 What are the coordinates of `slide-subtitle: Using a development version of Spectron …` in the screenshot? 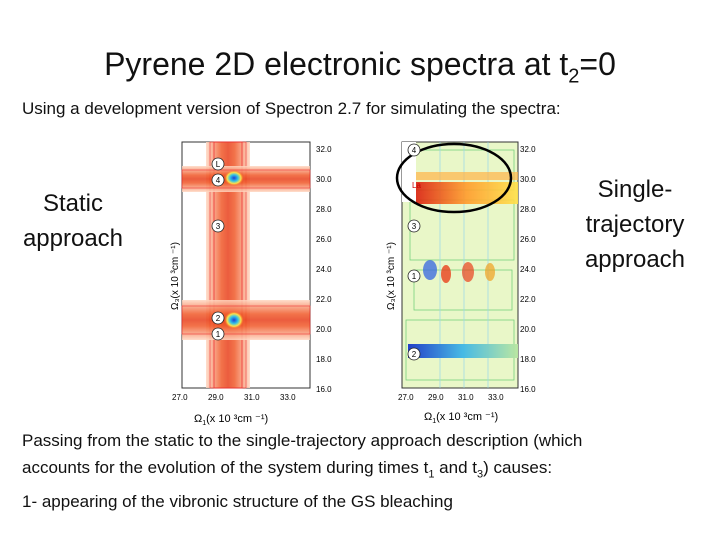 It's located at (291, 108).